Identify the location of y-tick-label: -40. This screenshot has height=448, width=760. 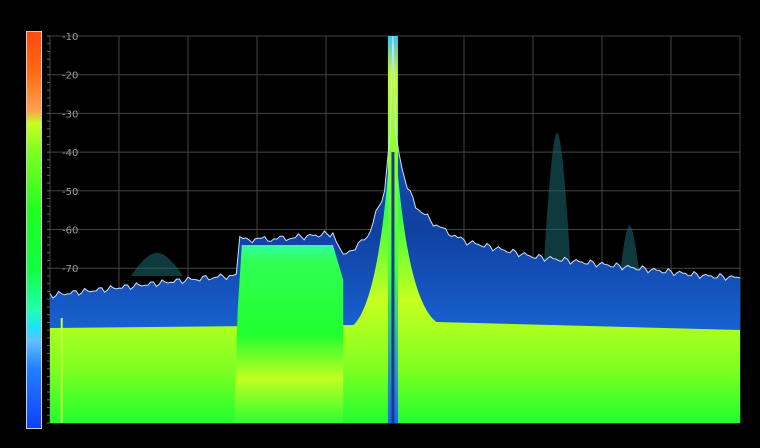
(70, 153).